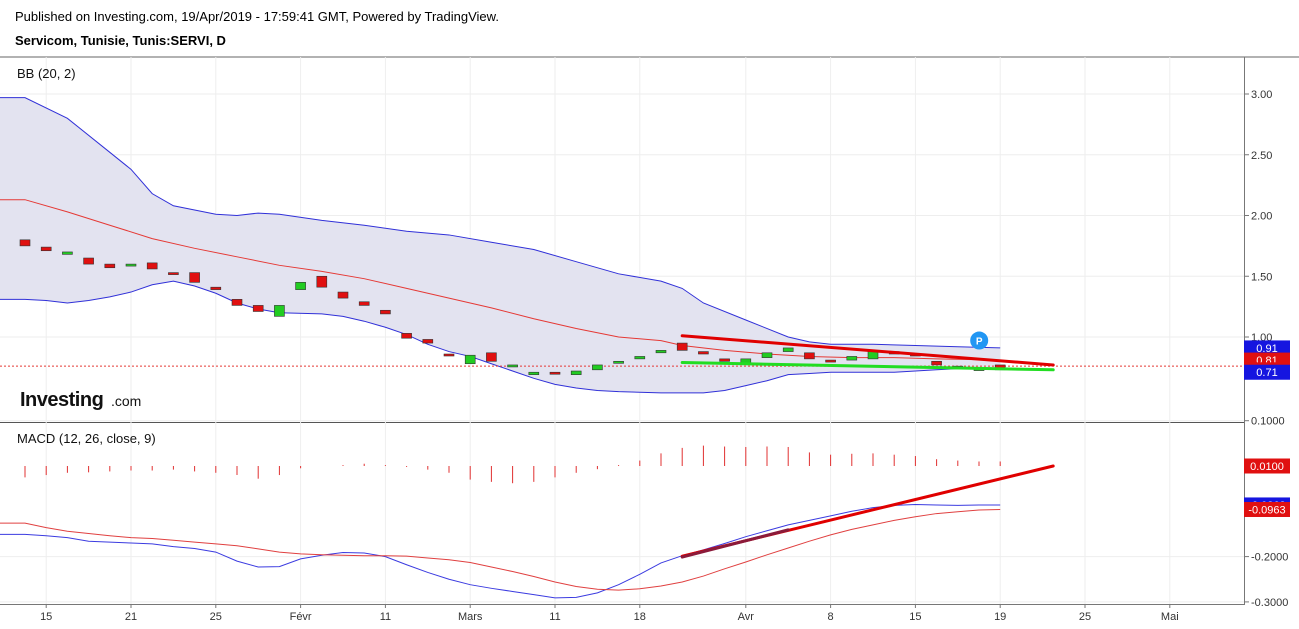  I want to click on macd-badge-text: -0.0963, so click(1266, 510).